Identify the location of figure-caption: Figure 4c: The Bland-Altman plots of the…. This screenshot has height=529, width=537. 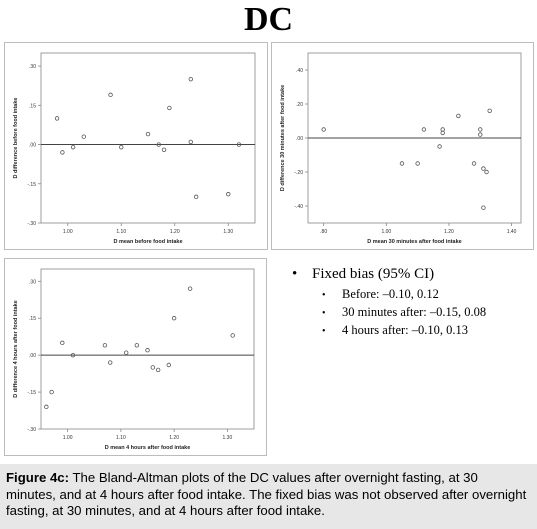
(268, 496).